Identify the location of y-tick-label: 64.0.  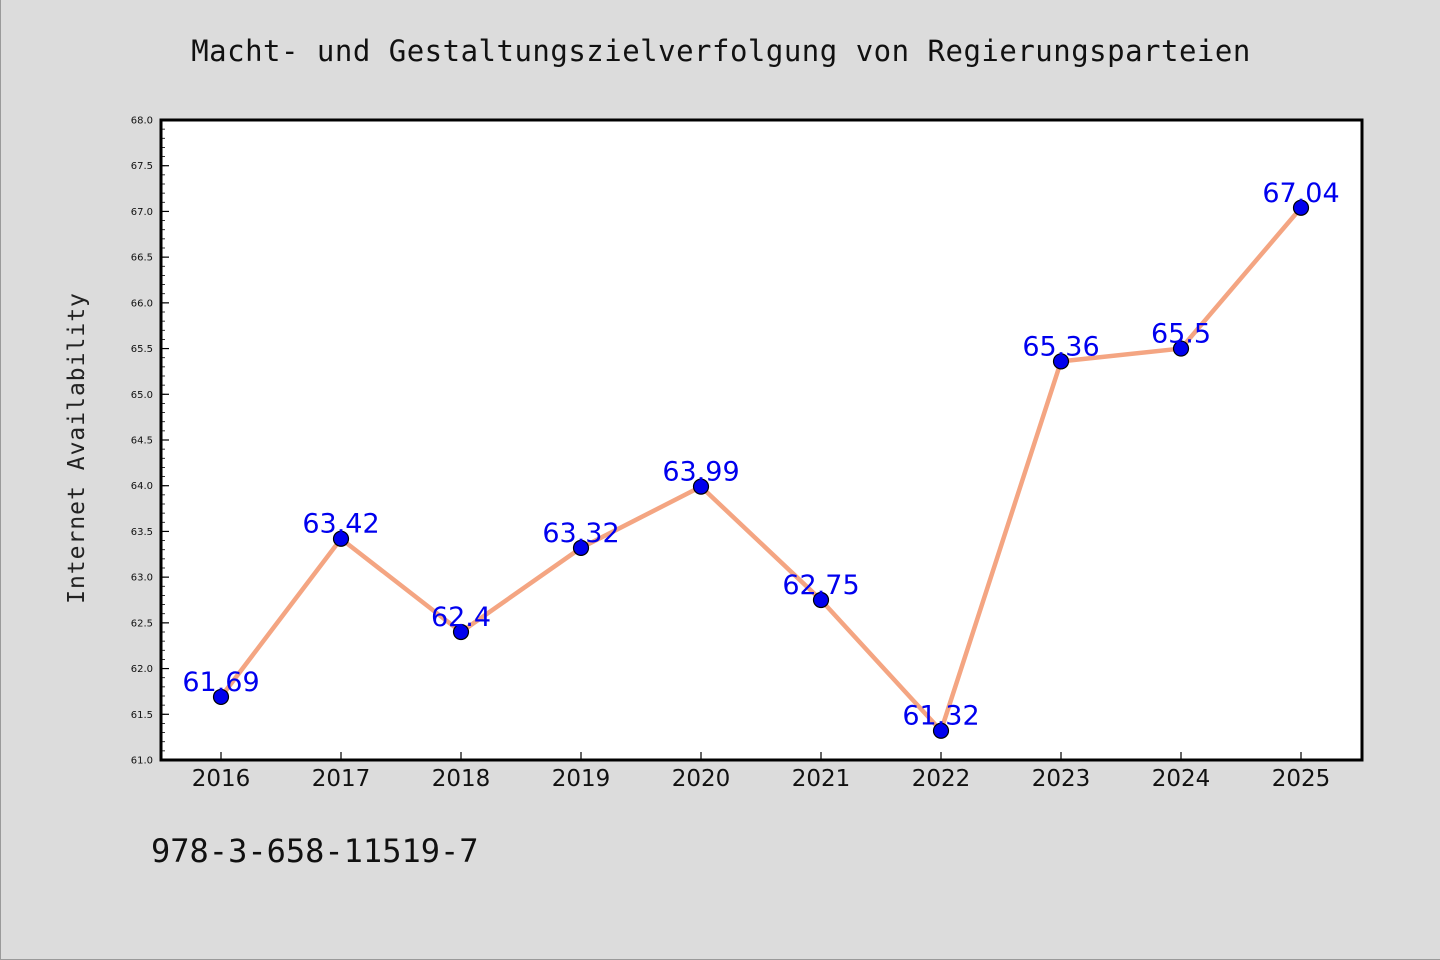
(142, 486).